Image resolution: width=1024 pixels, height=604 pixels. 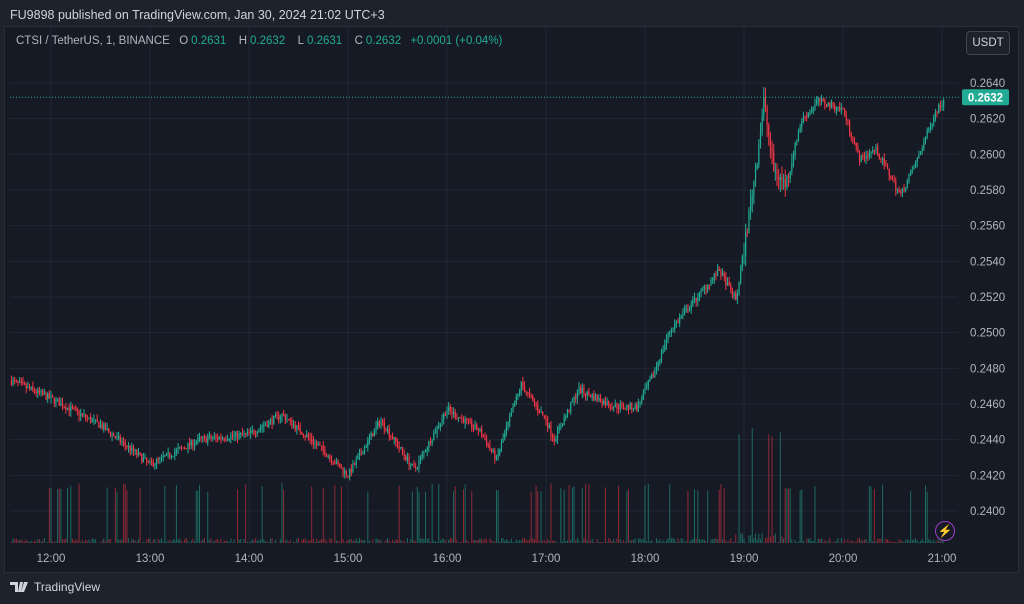 I want to click on tradingview-logo: TradingView, so click(x=55, y=587).